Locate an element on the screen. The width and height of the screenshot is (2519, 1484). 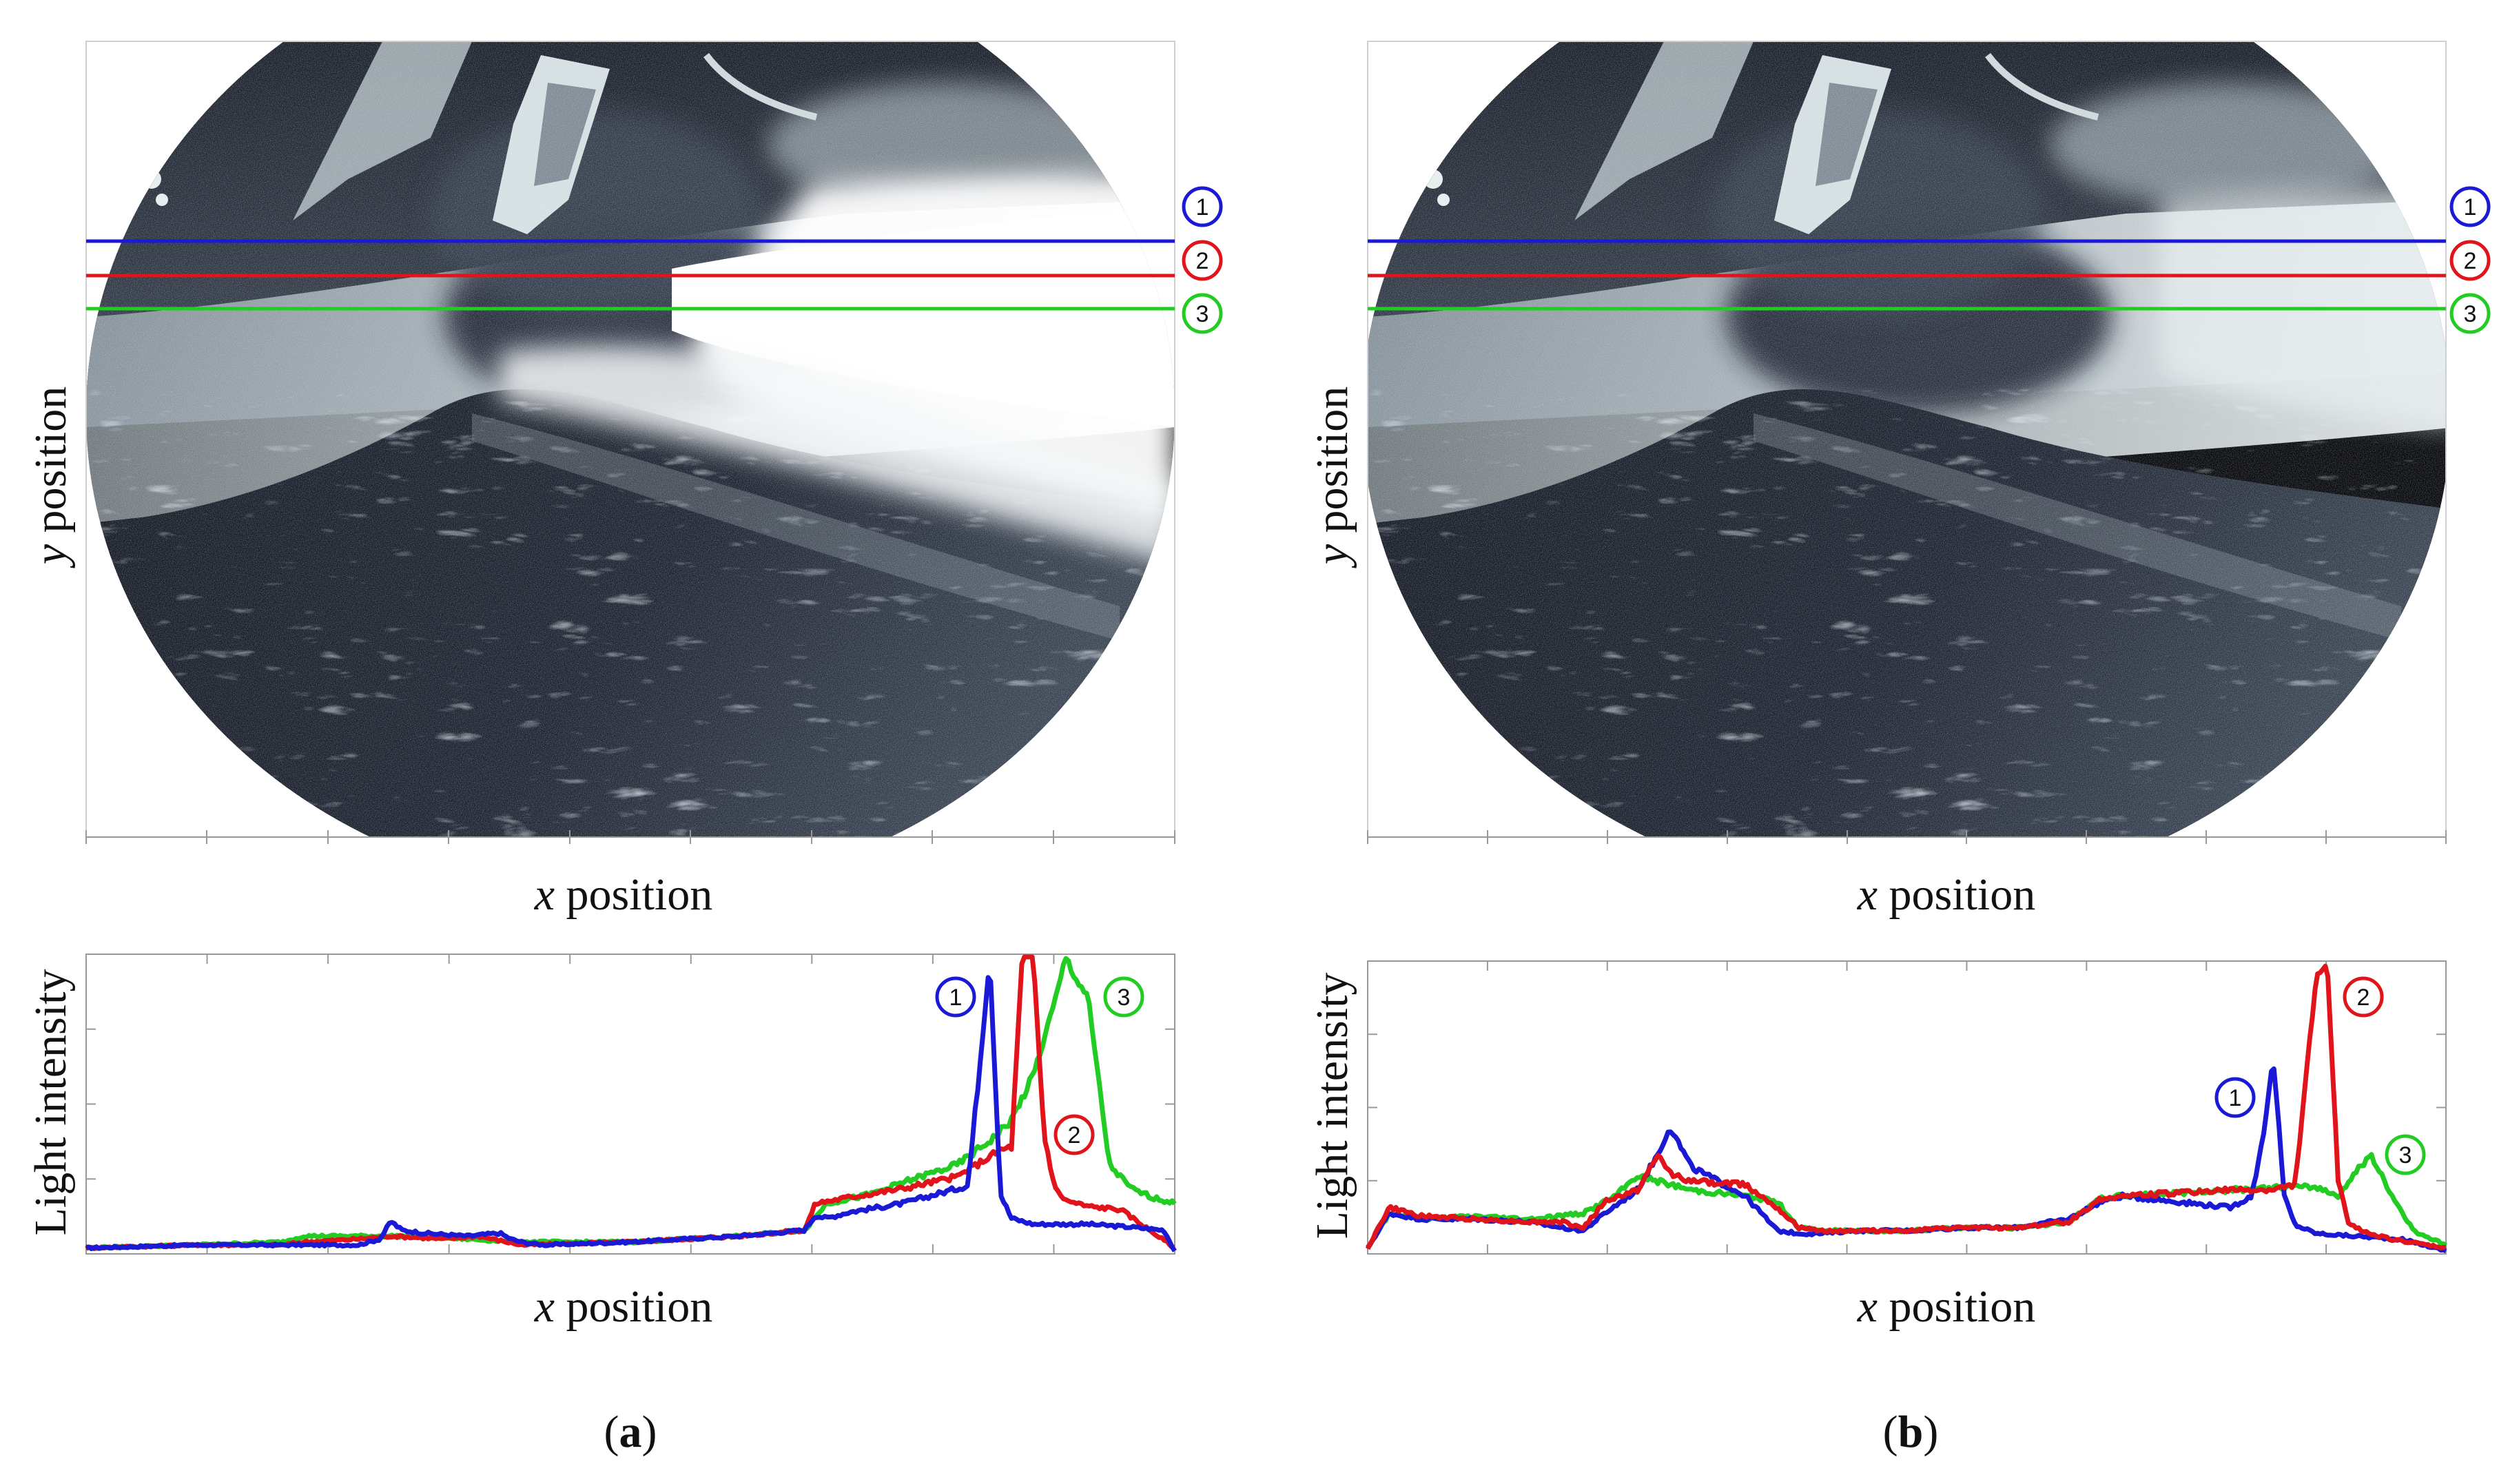
panel-b-profile-lines is located at coordinates (1907, 275).